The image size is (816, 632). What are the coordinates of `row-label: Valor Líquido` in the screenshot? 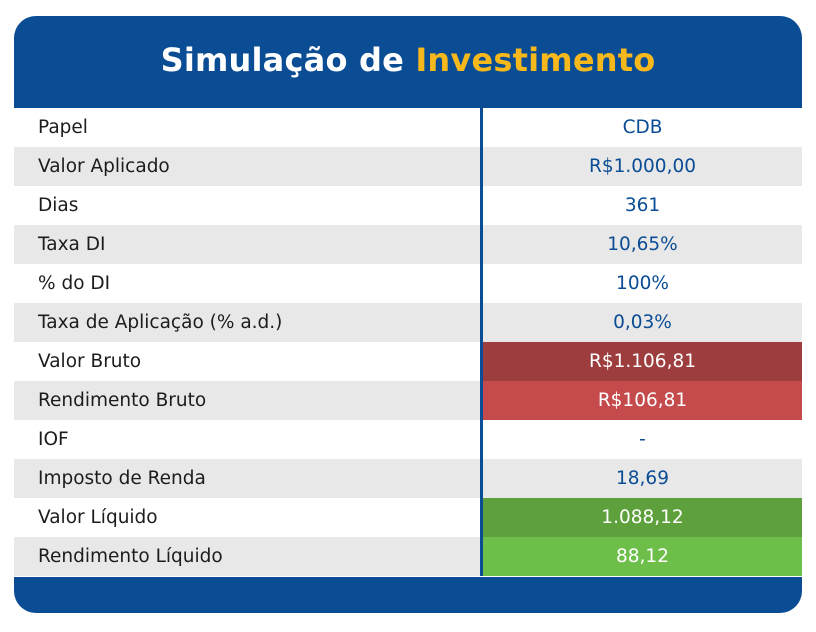 It's located at (98, 517).